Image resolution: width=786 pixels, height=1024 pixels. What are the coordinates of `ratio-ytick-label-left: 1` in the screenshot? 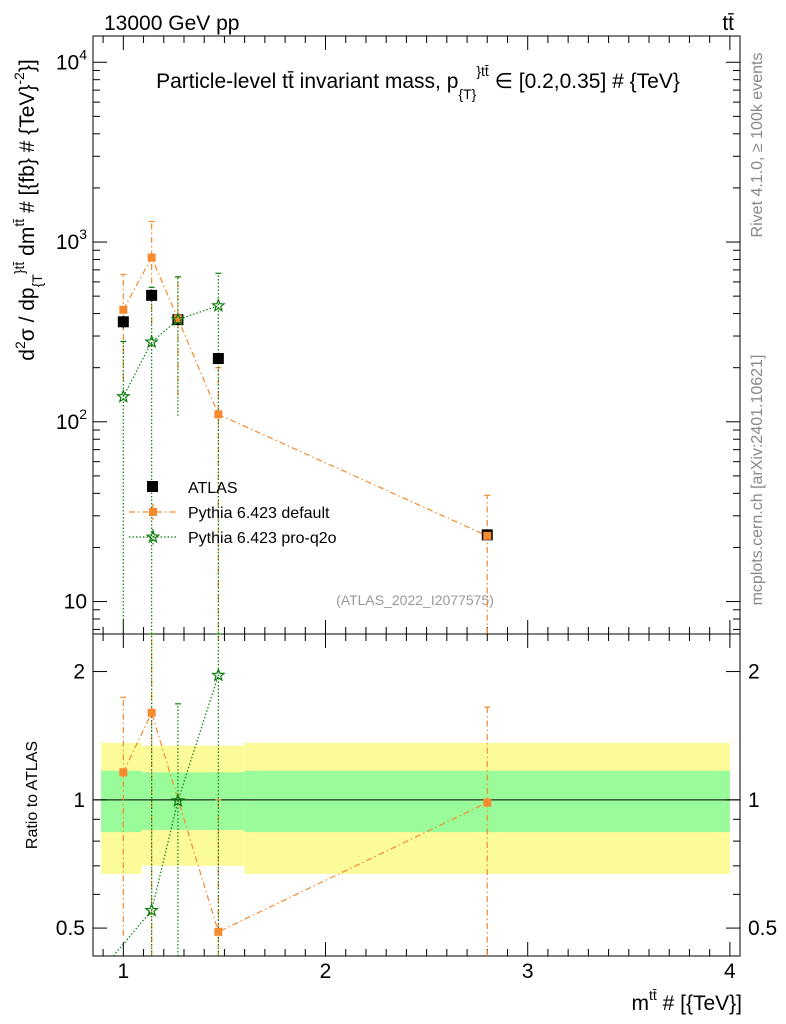 It's located at (79, 800).